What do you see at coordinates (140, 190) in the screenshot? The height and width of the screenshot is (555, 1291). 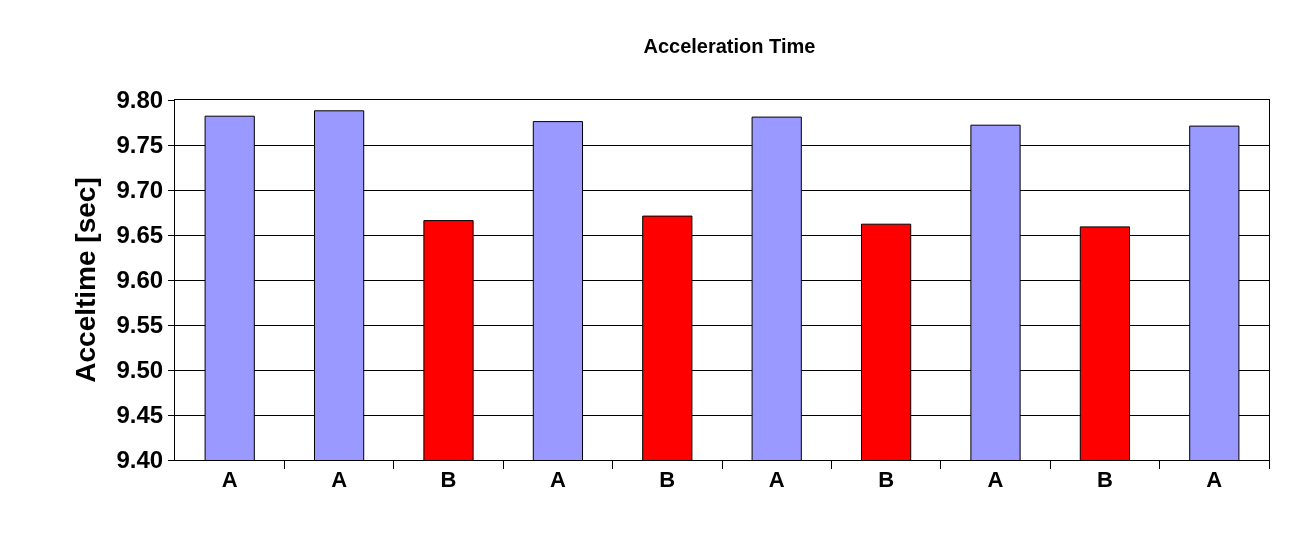 I see `y-tick-label: 9.70` at bounding box center [140, 190].